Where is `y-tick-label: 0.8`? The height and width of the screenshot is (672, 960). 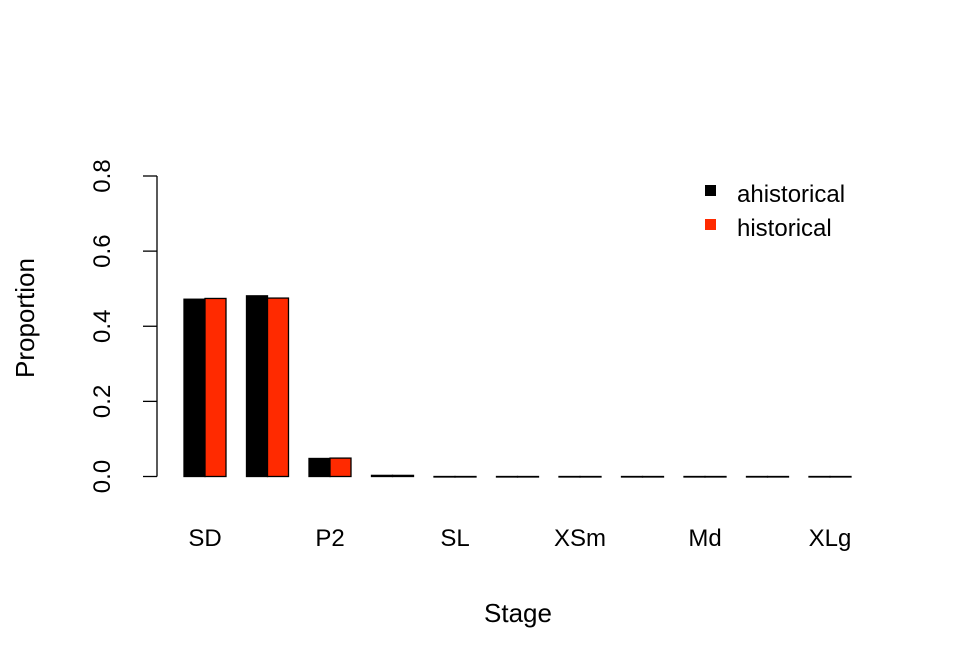 y-tick-label: 0.8 is located at coordinates (102, 175).